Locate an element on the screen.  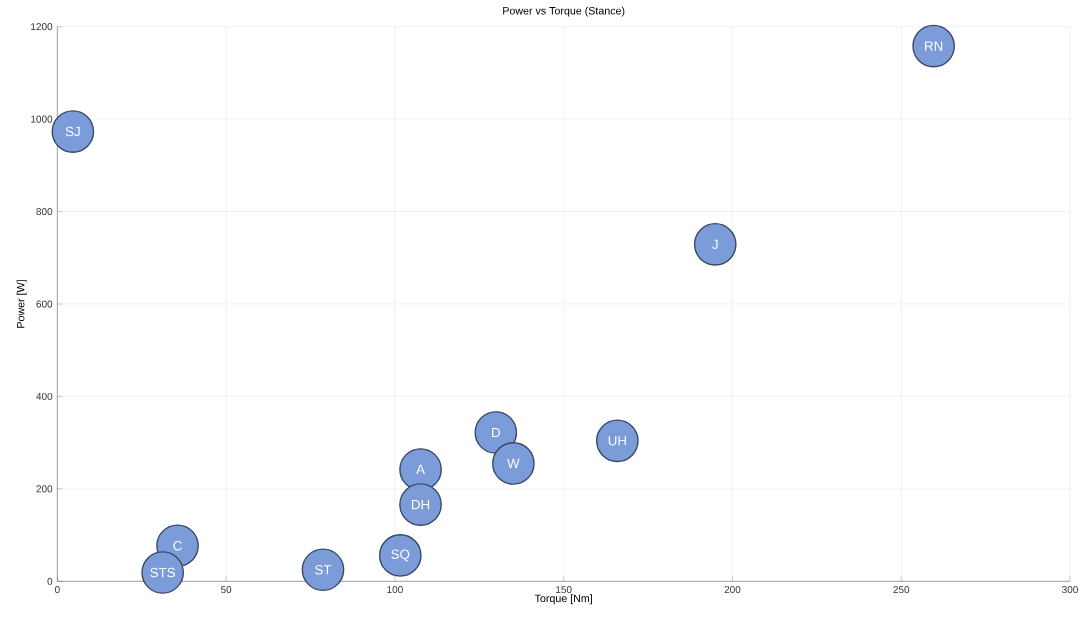
annotation: W is located at coordinates (513, 463).